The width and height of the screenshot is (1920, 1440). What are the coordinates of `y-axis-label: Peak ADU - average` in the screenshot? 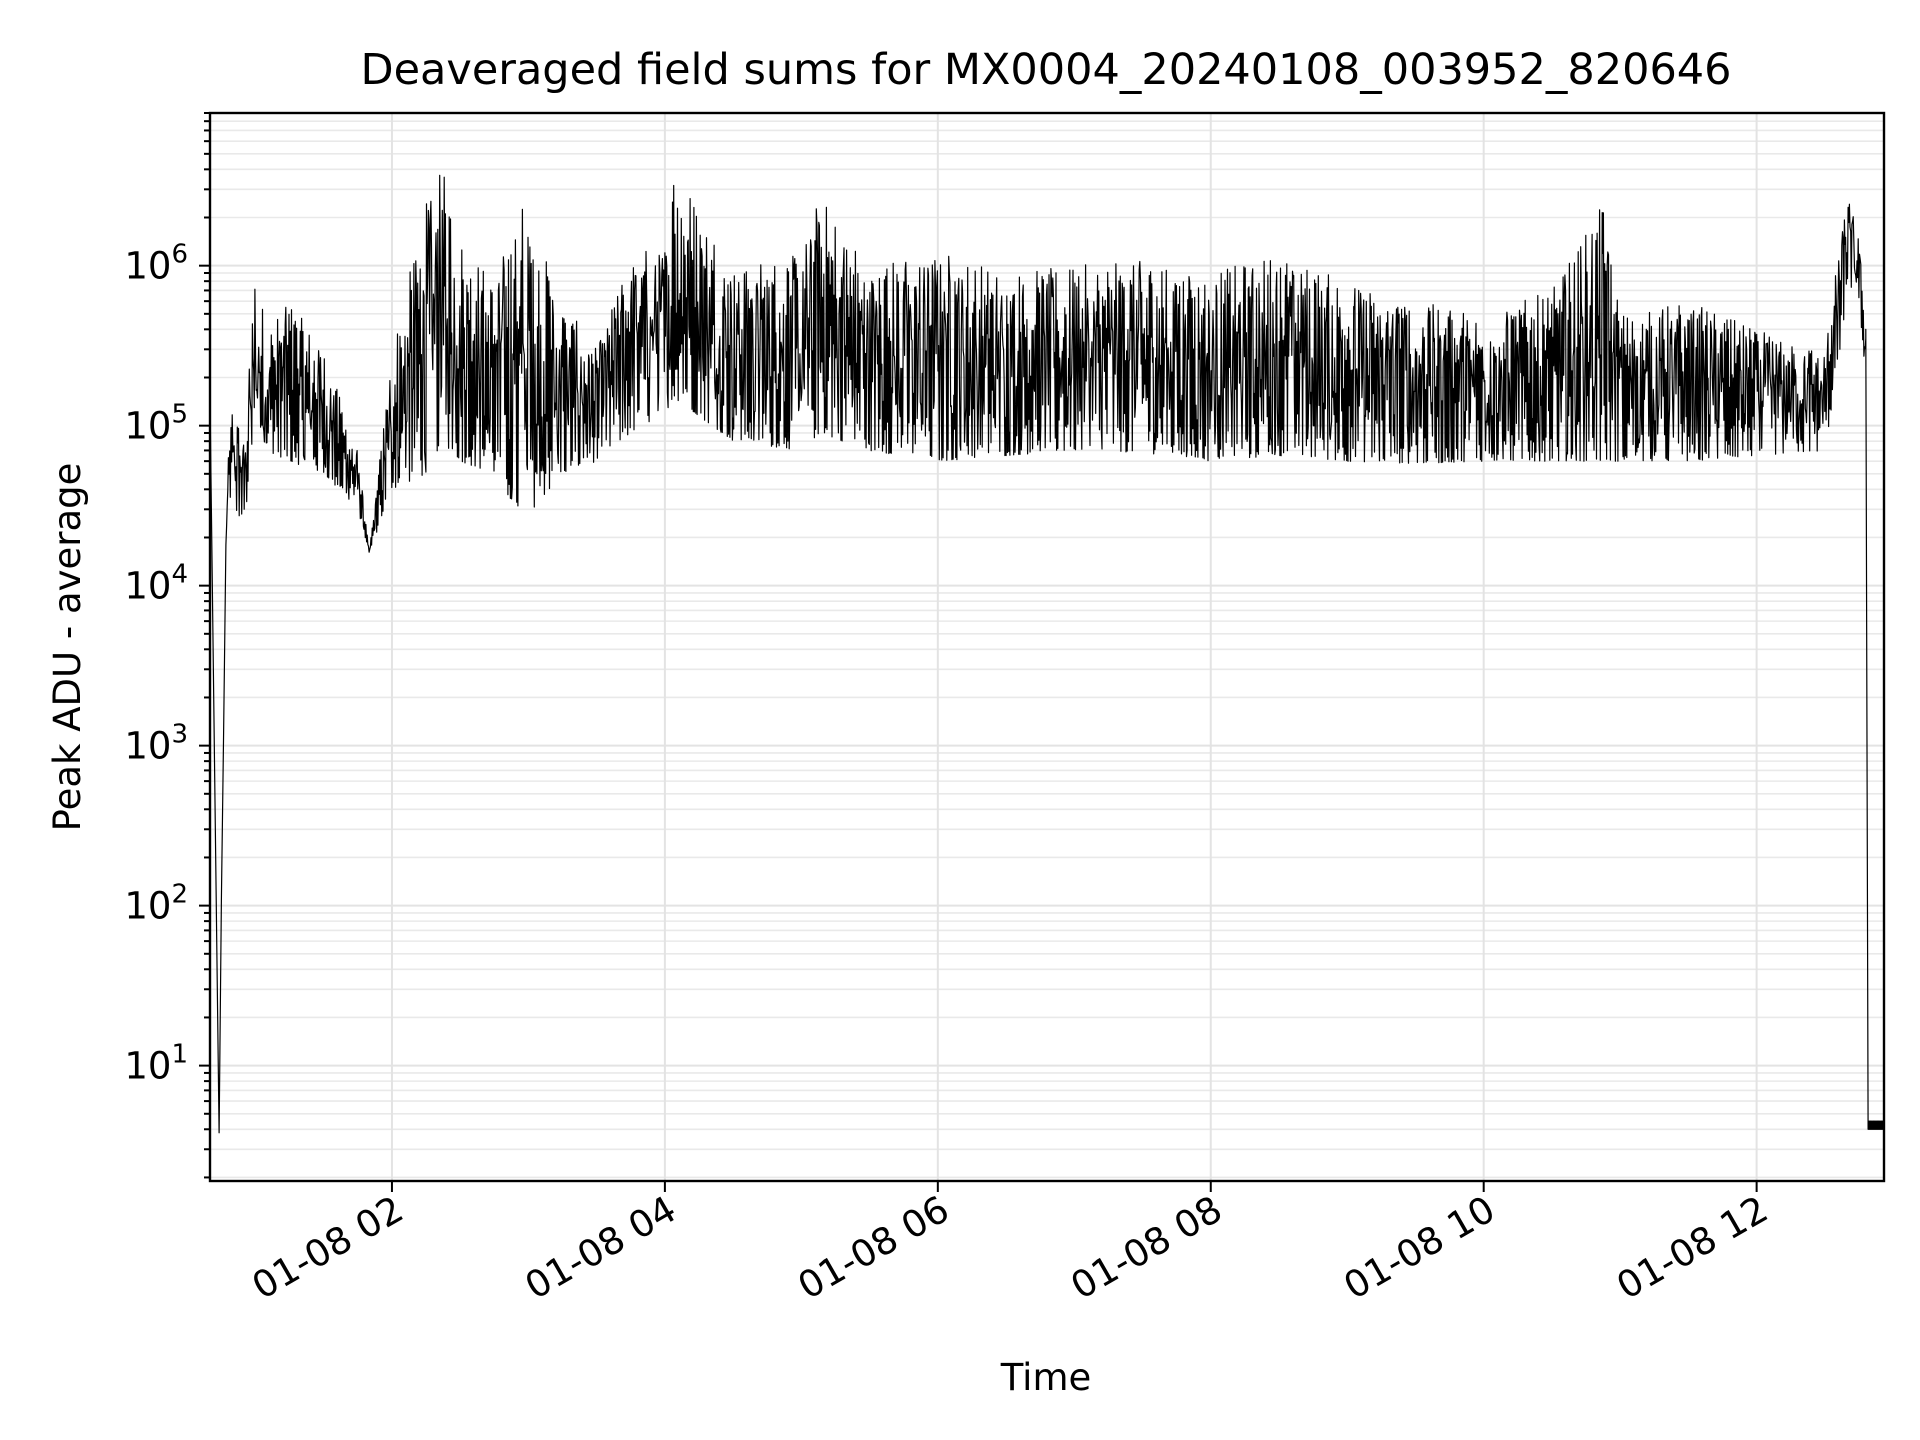 It's located at (67, 647).